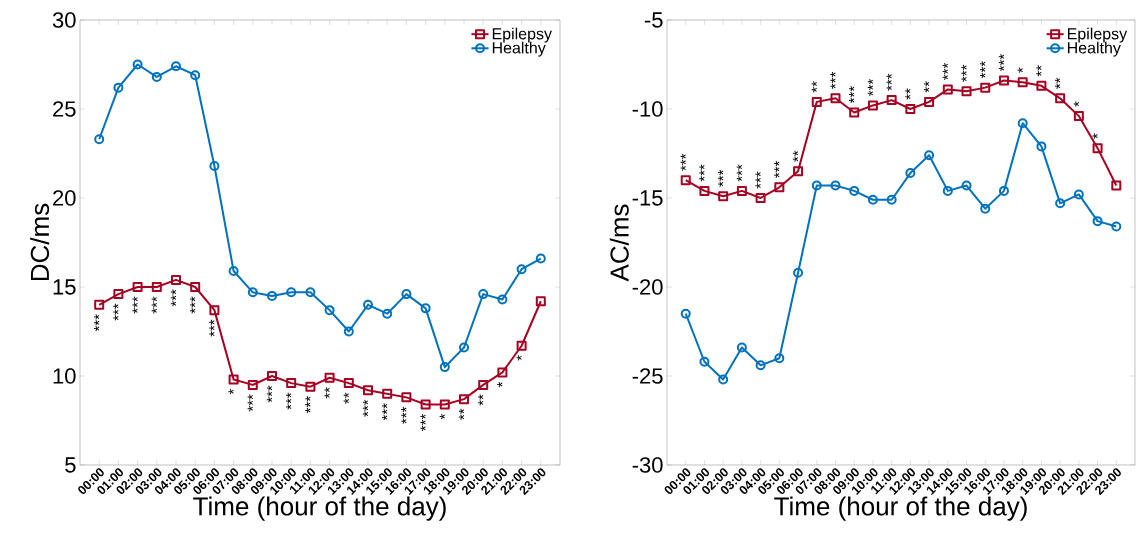 The image size is (1137, 538). I want to click on legend-label: Epilepsy, so click(1097, 35).